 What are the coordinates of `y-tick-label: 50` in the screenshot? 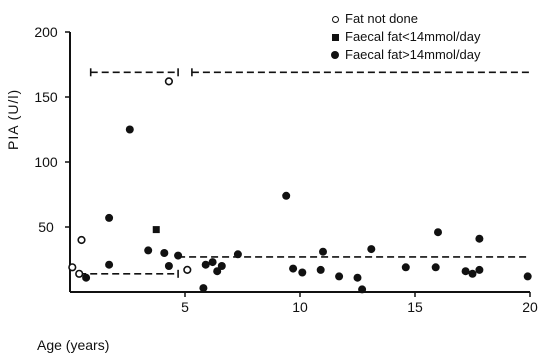 It's located at (46, 227).